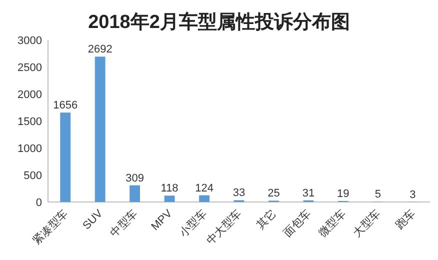  I want to click on y-tick-label: 3000, so click(30, 41).